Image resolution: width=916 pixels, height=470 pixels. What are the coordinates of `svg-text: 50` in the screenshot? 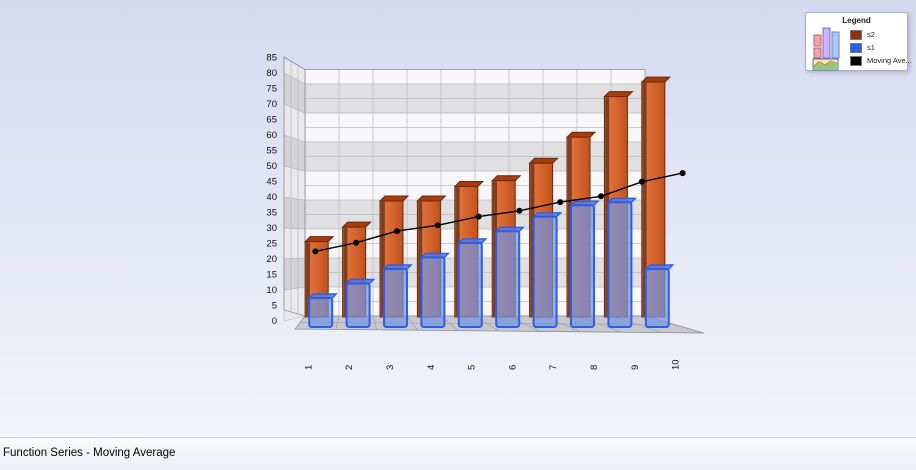 It's located at (271, 166).